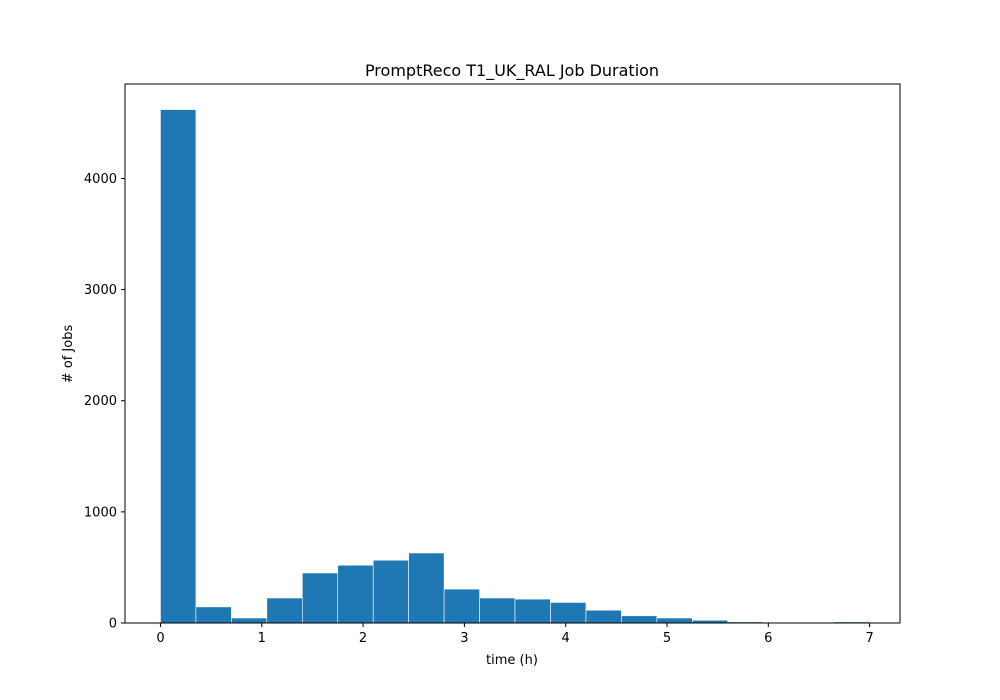 This screenshot has width=1000, height=700. Describe the element at coordinates (512, 660) in the screenshot. I see `x-axis-label: time (h)` at that location.